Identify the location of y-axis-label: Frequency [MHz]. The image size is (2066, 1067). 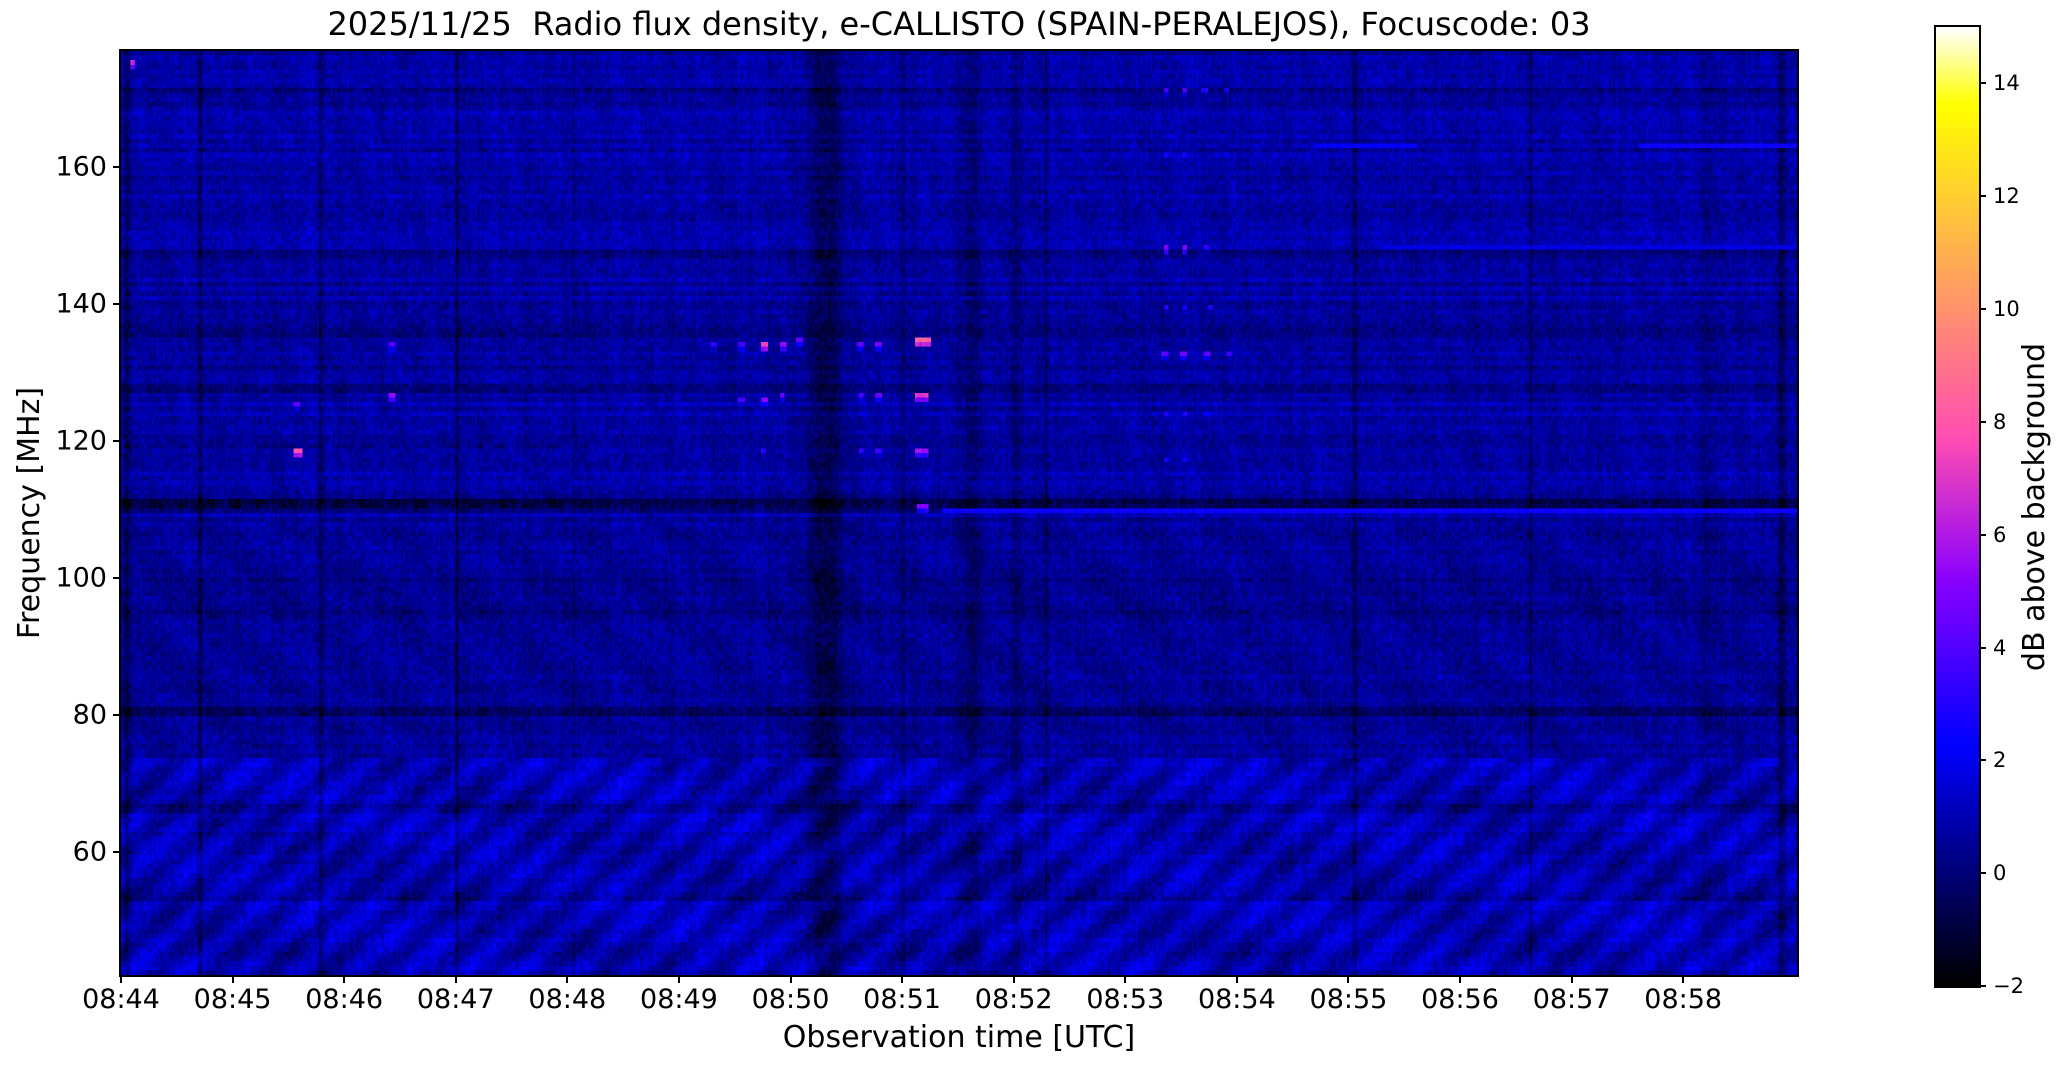
(29, 513).